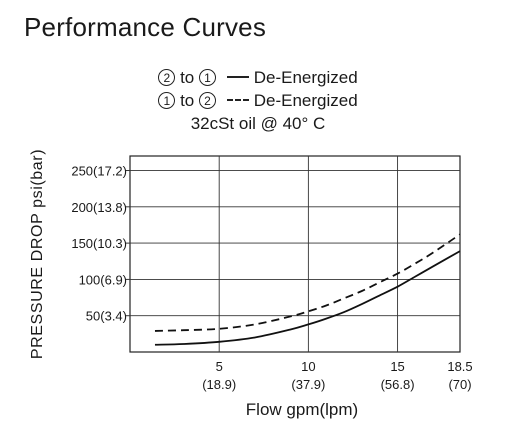 This screenshot has height=438, width=516. Describe the element at coordinates (237, 100) in the screenshot. I see `dashed-line-swatch` at that location.